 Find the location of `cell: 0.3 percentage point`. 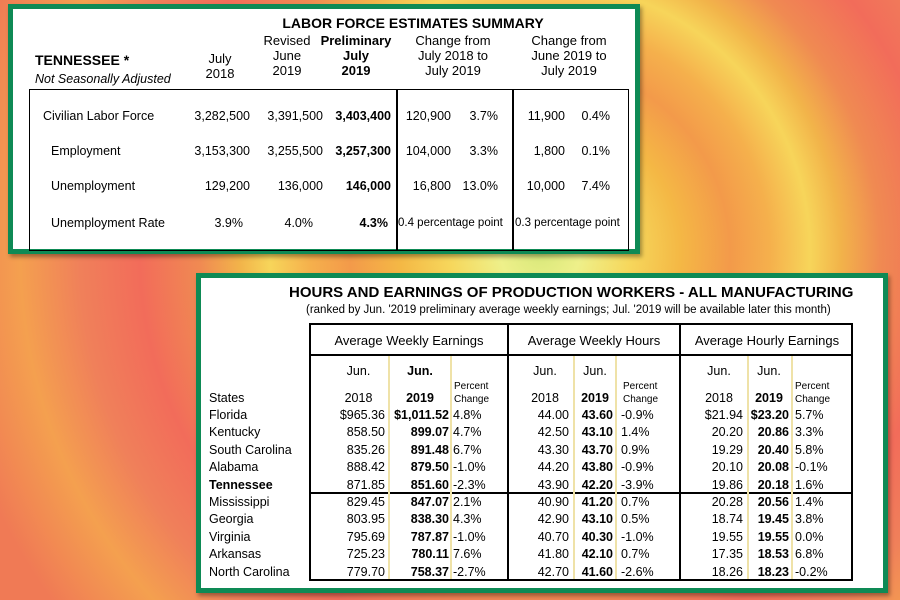

cell: 0.3 percentage point is located at coordinates (567, 223).